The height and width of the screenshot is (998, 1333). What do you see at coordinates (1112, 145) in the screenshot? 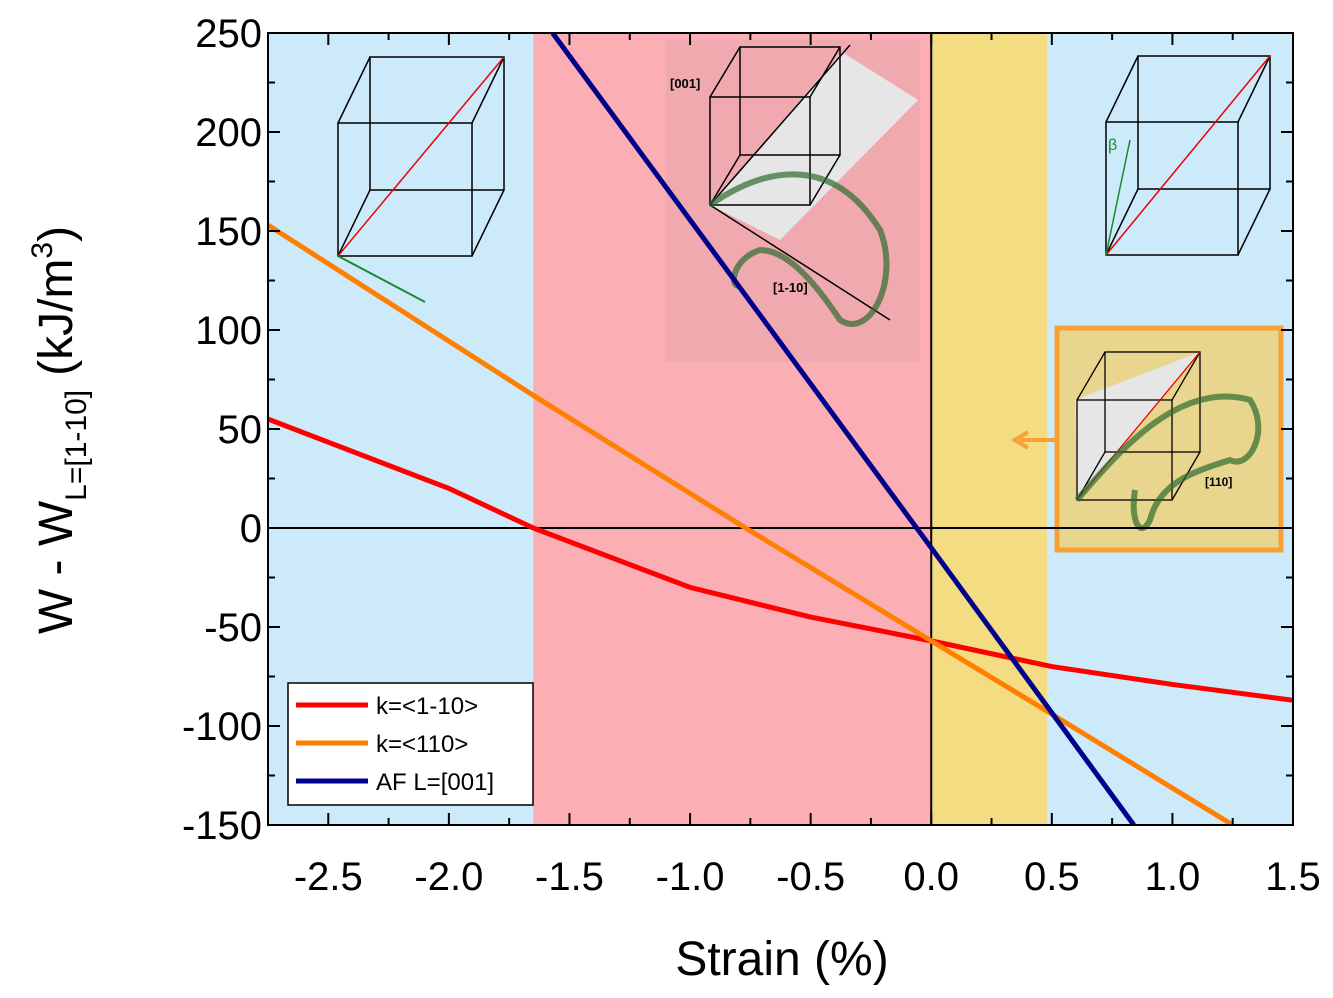
I see `annotation: β` at bounding box center [1112, 145].